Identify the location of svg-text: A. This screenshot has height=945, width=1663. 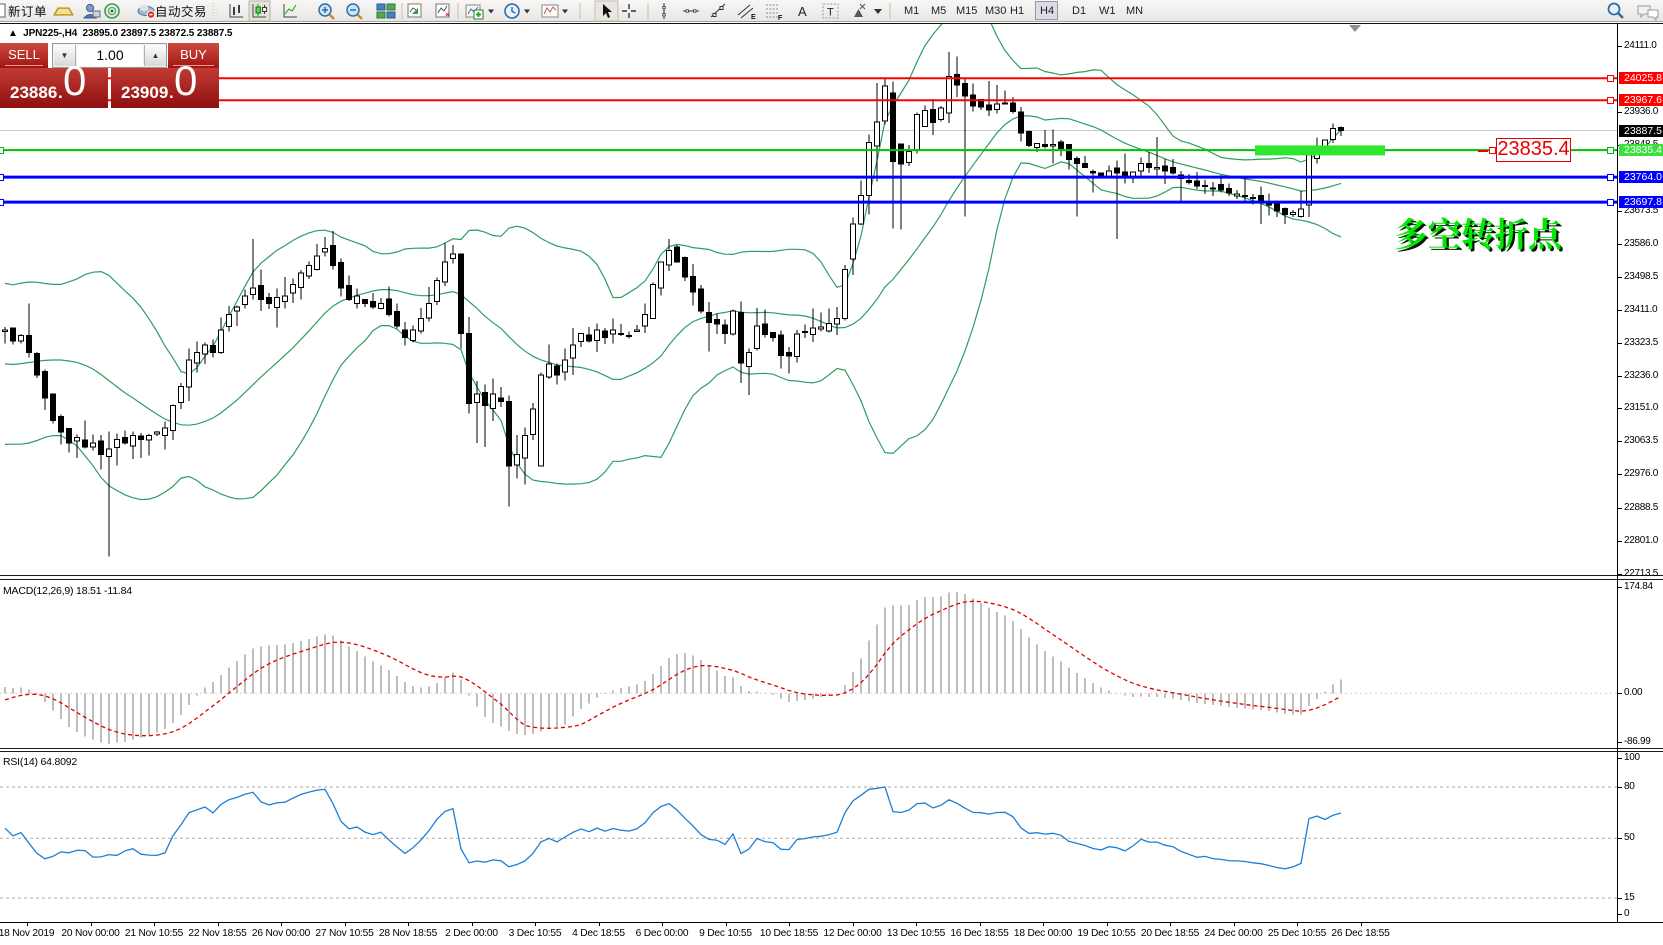
(802, 11).